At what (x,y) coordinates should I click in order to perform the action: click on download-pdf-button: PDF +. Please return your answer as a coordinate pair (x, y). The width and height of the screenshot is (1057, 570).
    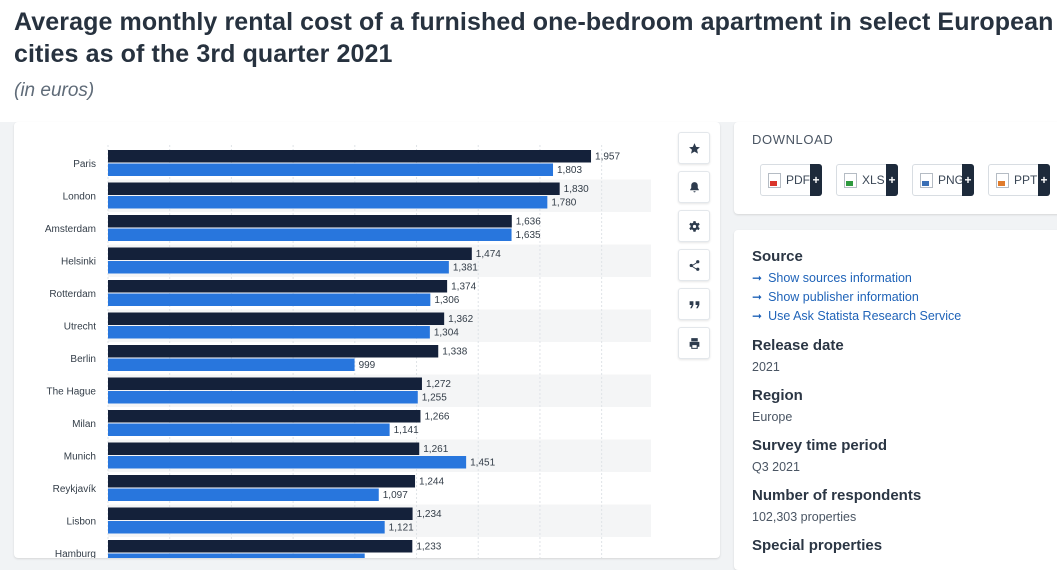
    Looking at the image, I should click on (791, 180).